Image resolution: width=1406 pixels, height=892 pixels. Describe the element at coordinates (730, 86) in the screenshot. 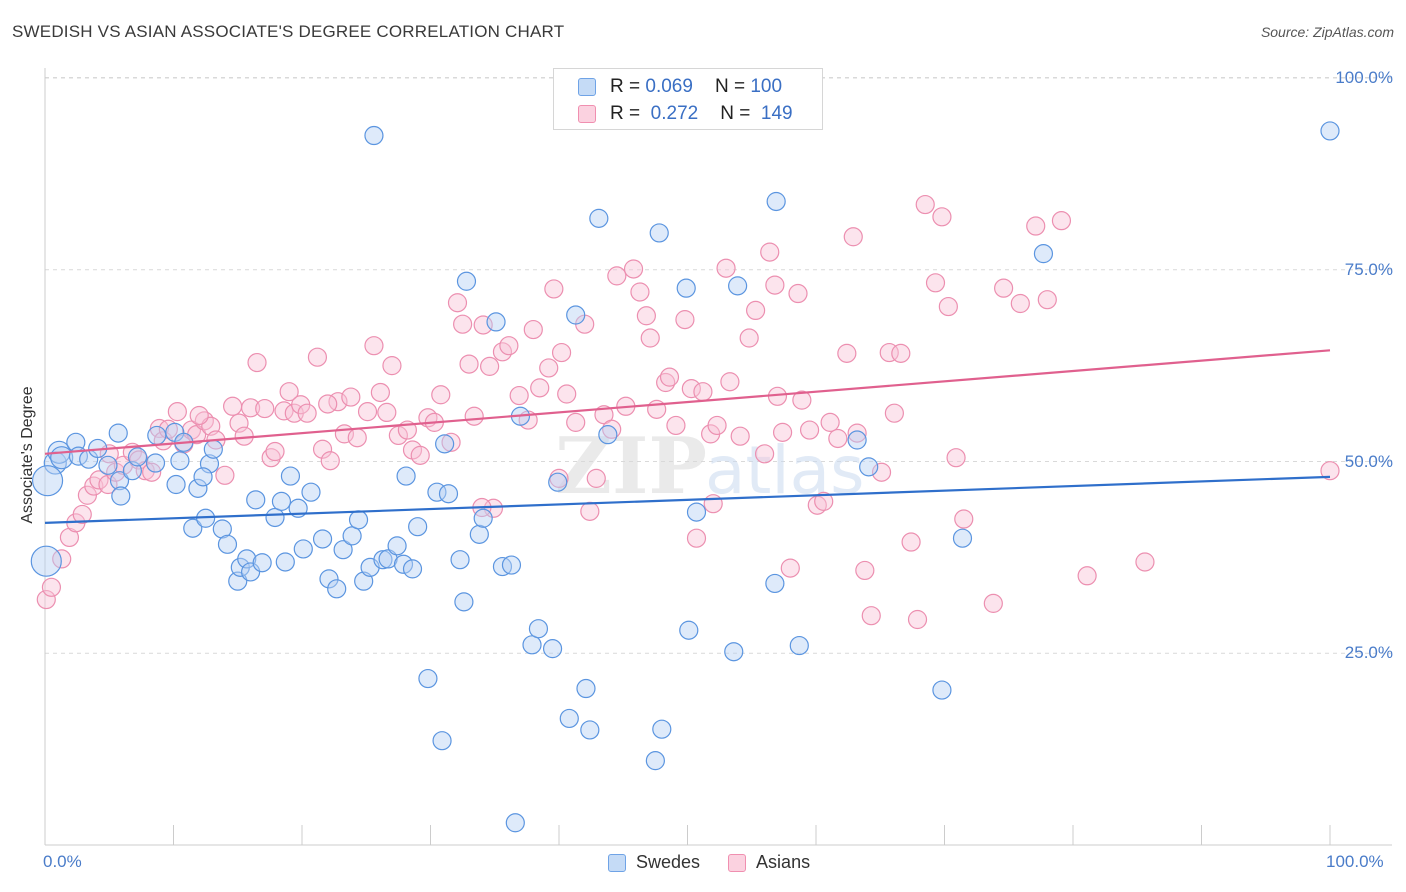

I see `n-label: N =` at that location.